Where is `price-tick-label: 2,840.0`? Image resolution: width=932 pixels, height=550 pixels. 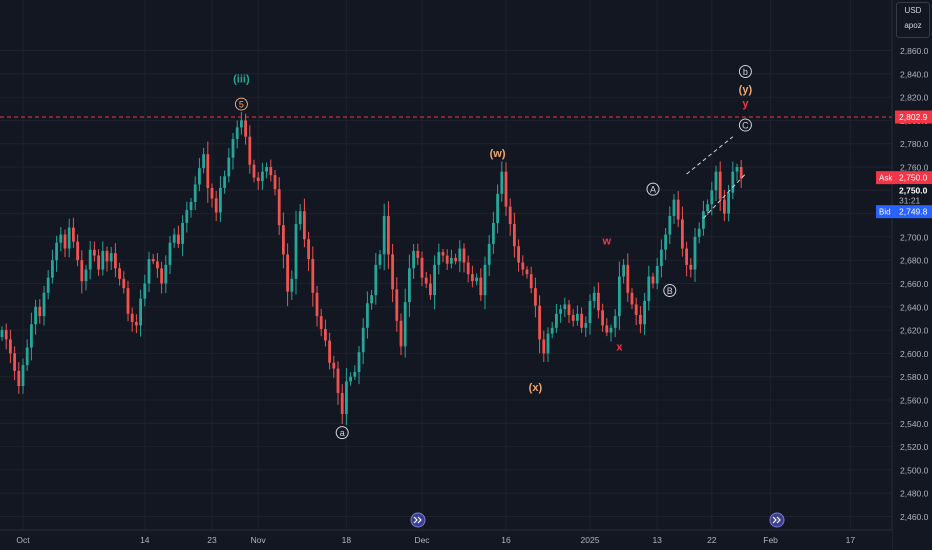
price-tick-label: 2,840.0 is located at coordinates (914, 74).